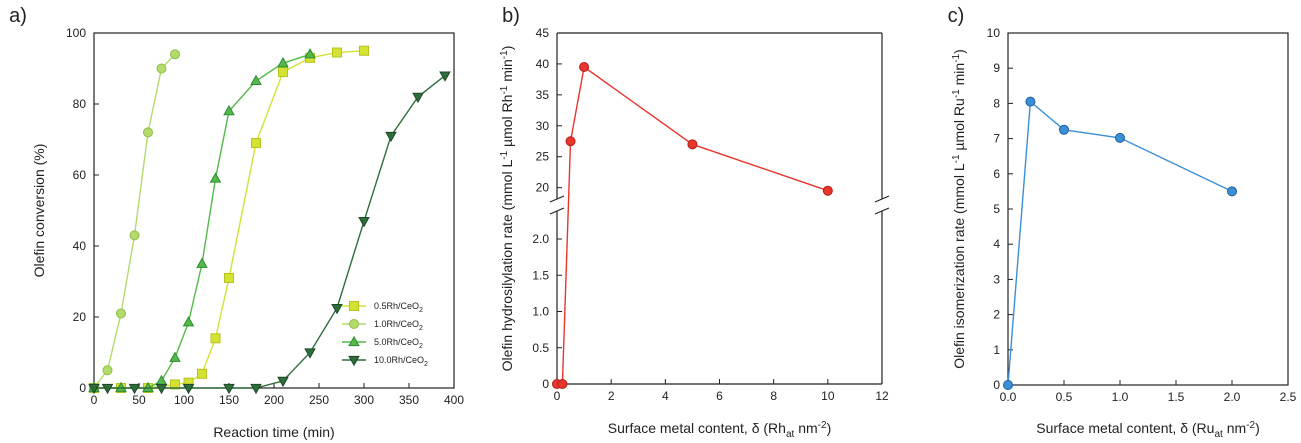 This screenshot has width=1301, height=443. I want to click on legend-label-a: 0.5Rh/CeO2, so click(398, 307).